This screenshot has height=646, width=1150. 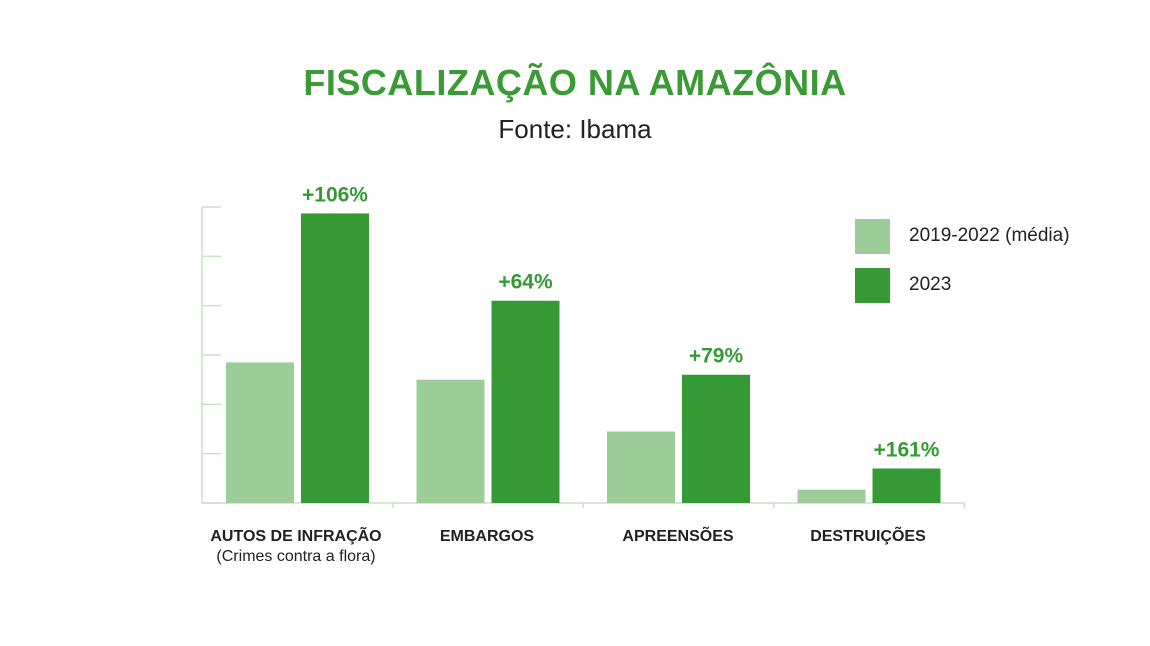 I want to click on category-note: (Crimes contra a flora), so click(x=296, y=556).